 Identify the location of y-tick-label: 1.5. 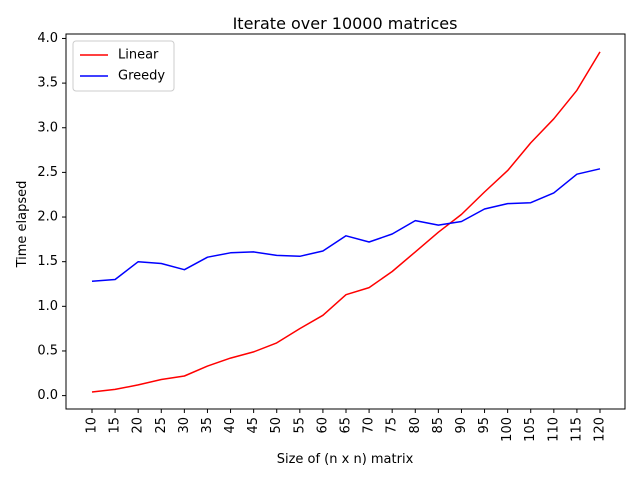
(47, 261).